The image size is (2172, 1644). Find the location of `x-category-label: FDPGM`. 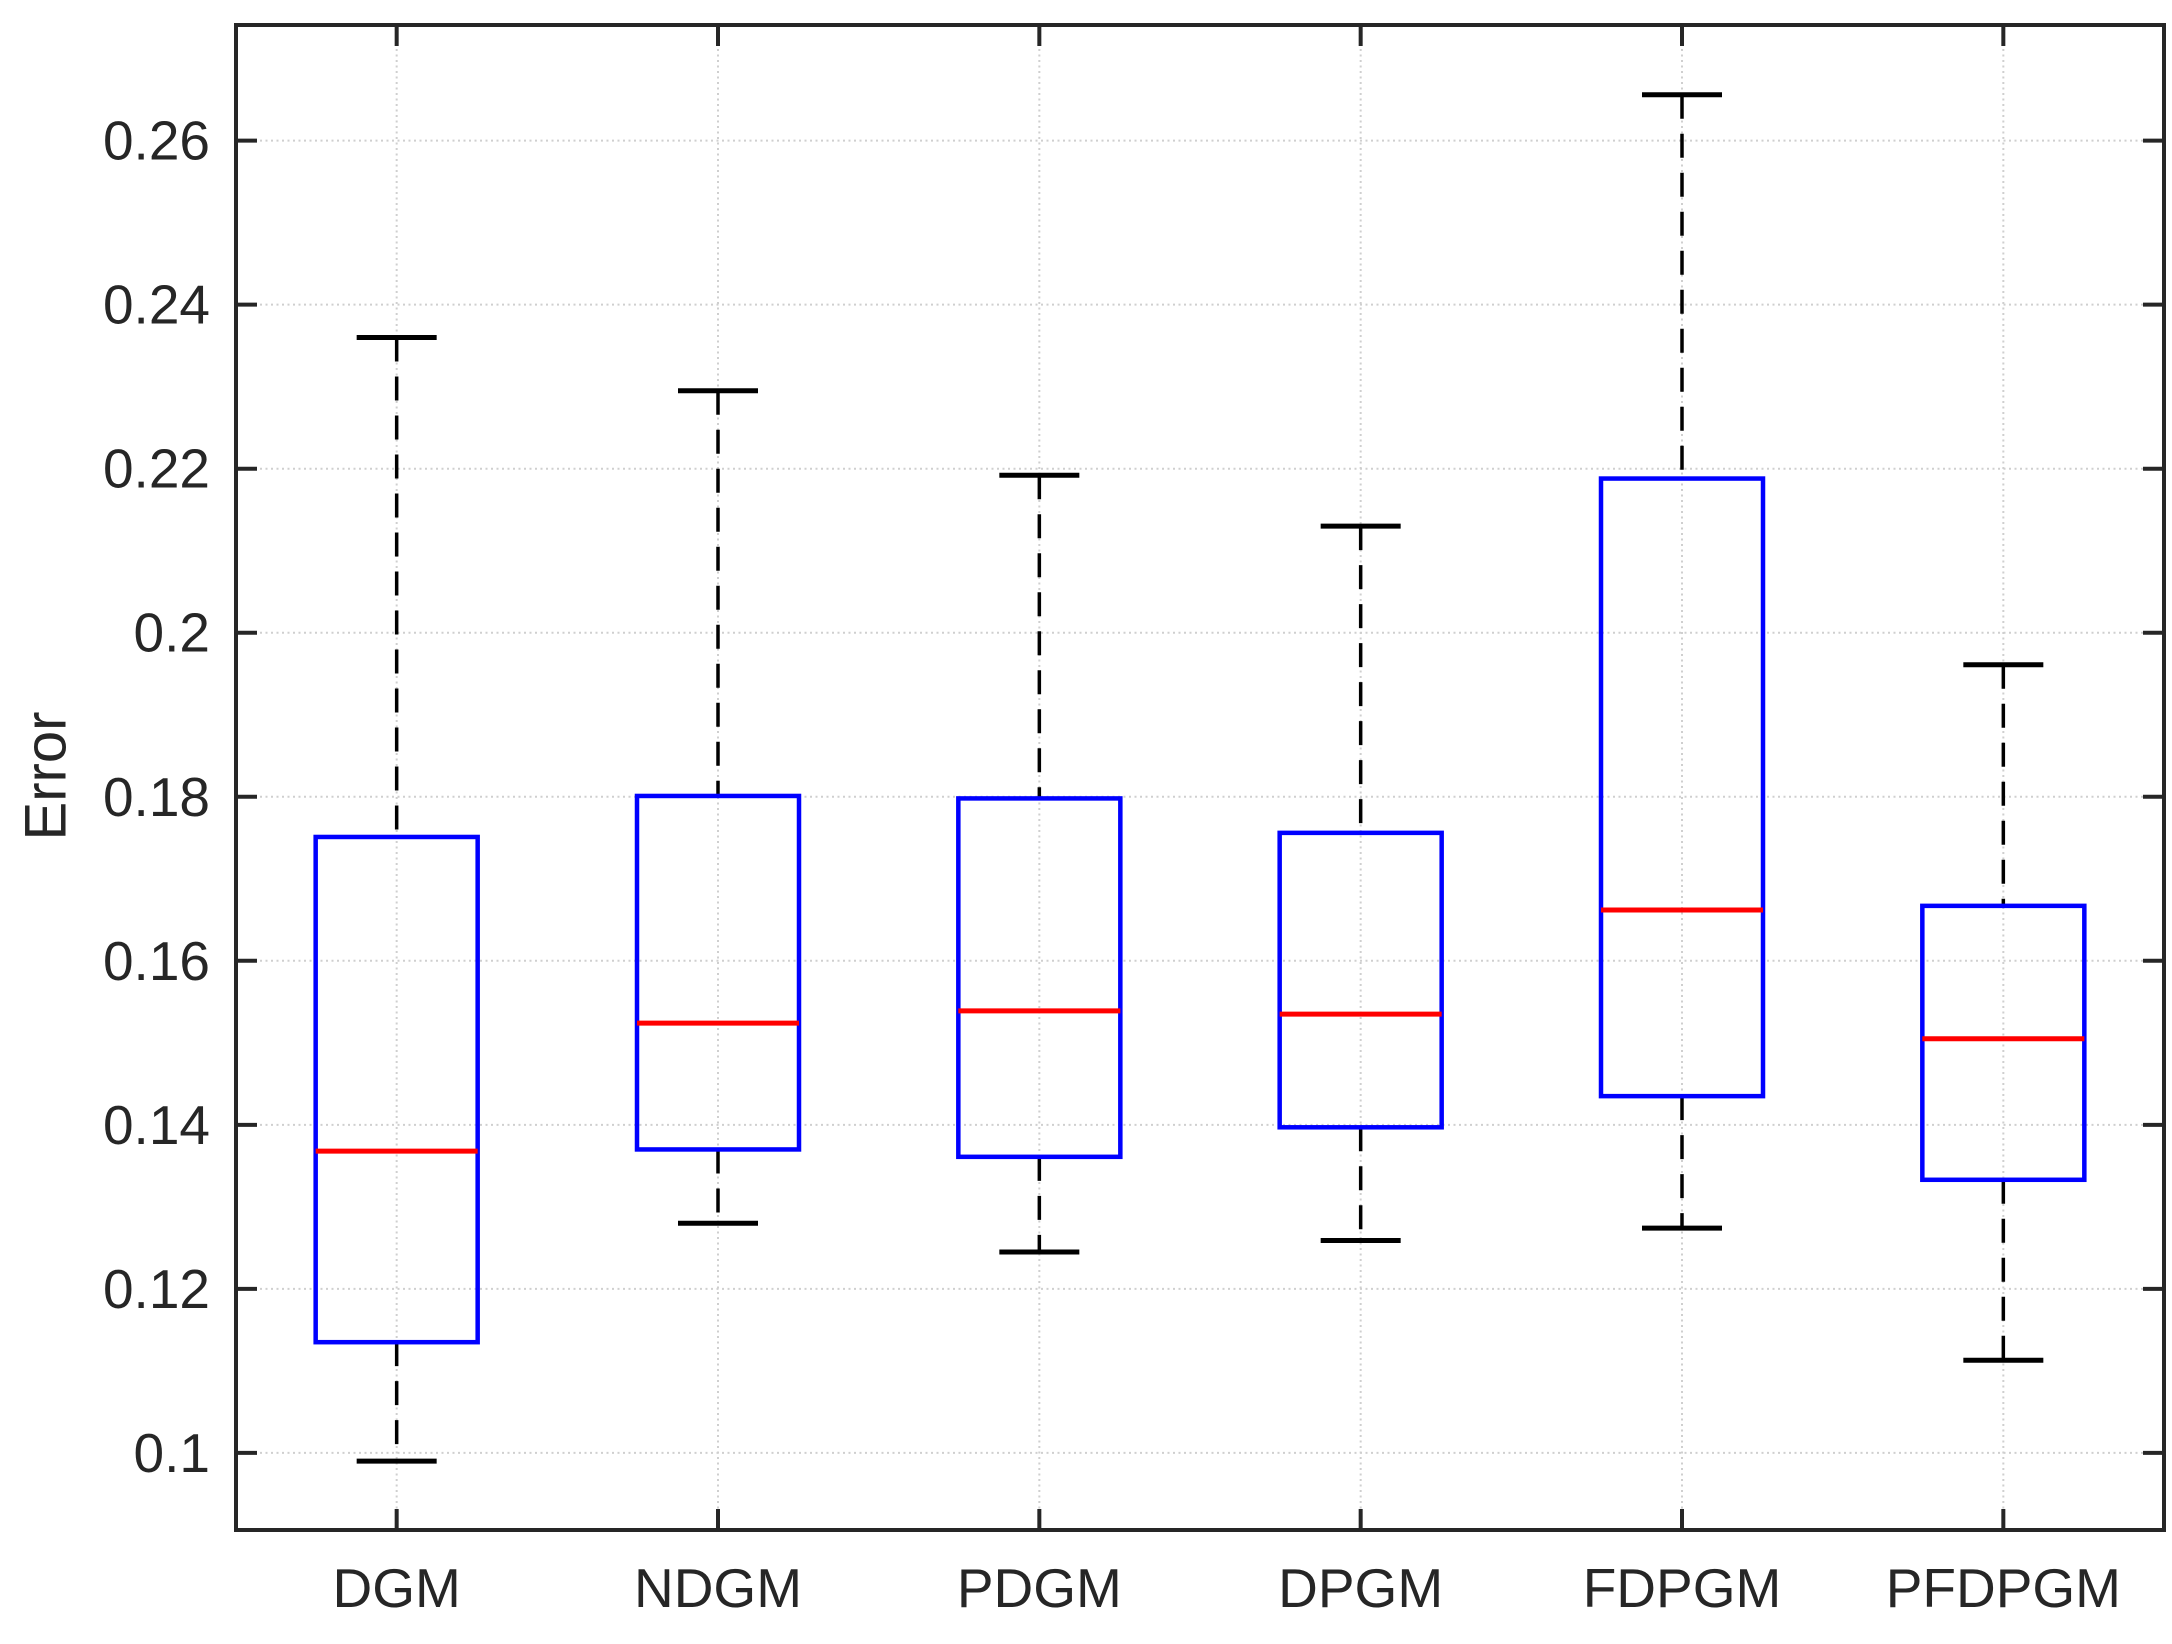

x-category-label: FDPGM is located at coordinates (1682, 1588).